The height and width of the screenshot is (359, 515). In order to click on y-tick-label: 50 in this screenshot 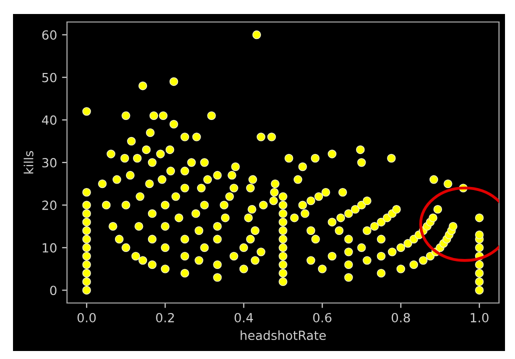, I will do `click(49, 77)`.